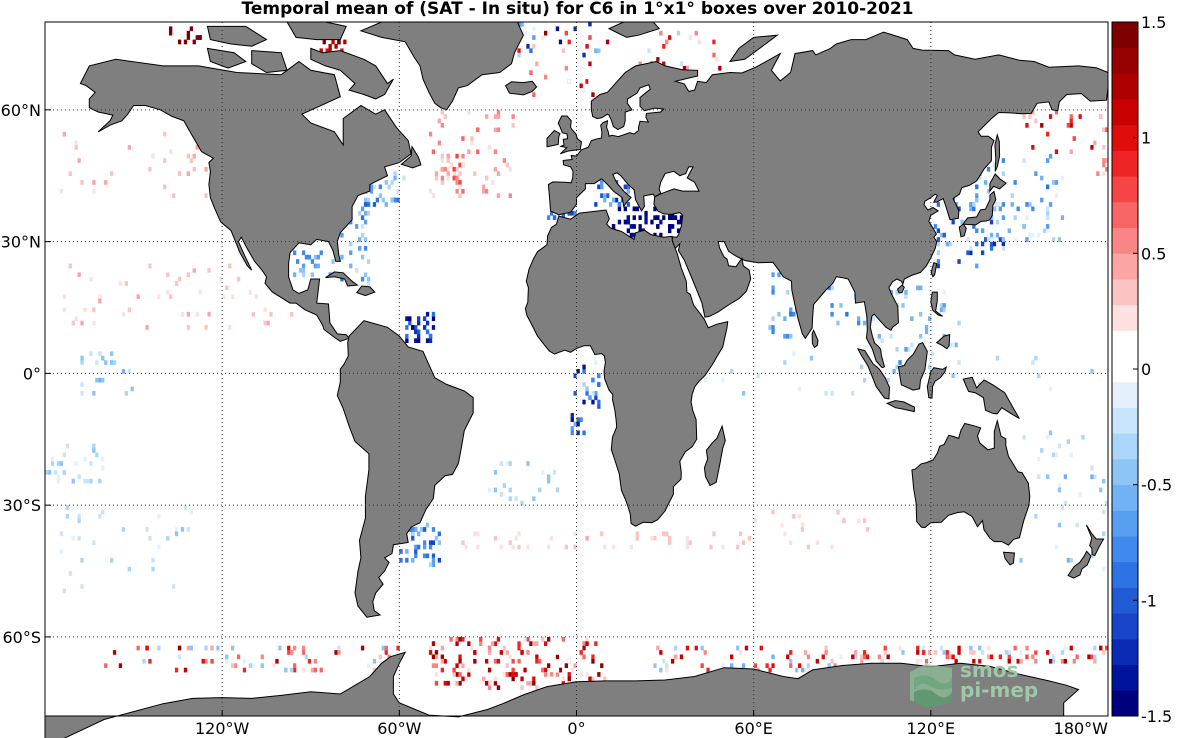  What do you see at coordinates (1153, 253) in the screenshot?
I see `colorbar-tick-label: 0.5` at bounding box center [1153, 253].